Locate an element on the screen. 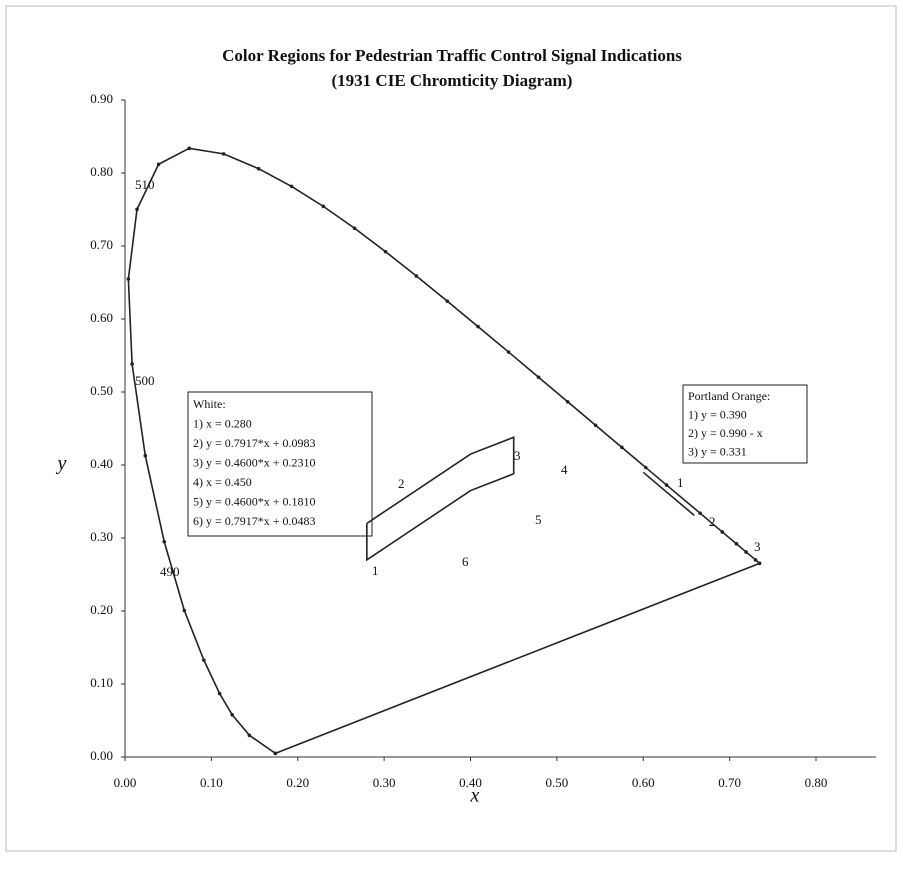  x-tick-label: 0.10 is located at coordinates (211, 782).